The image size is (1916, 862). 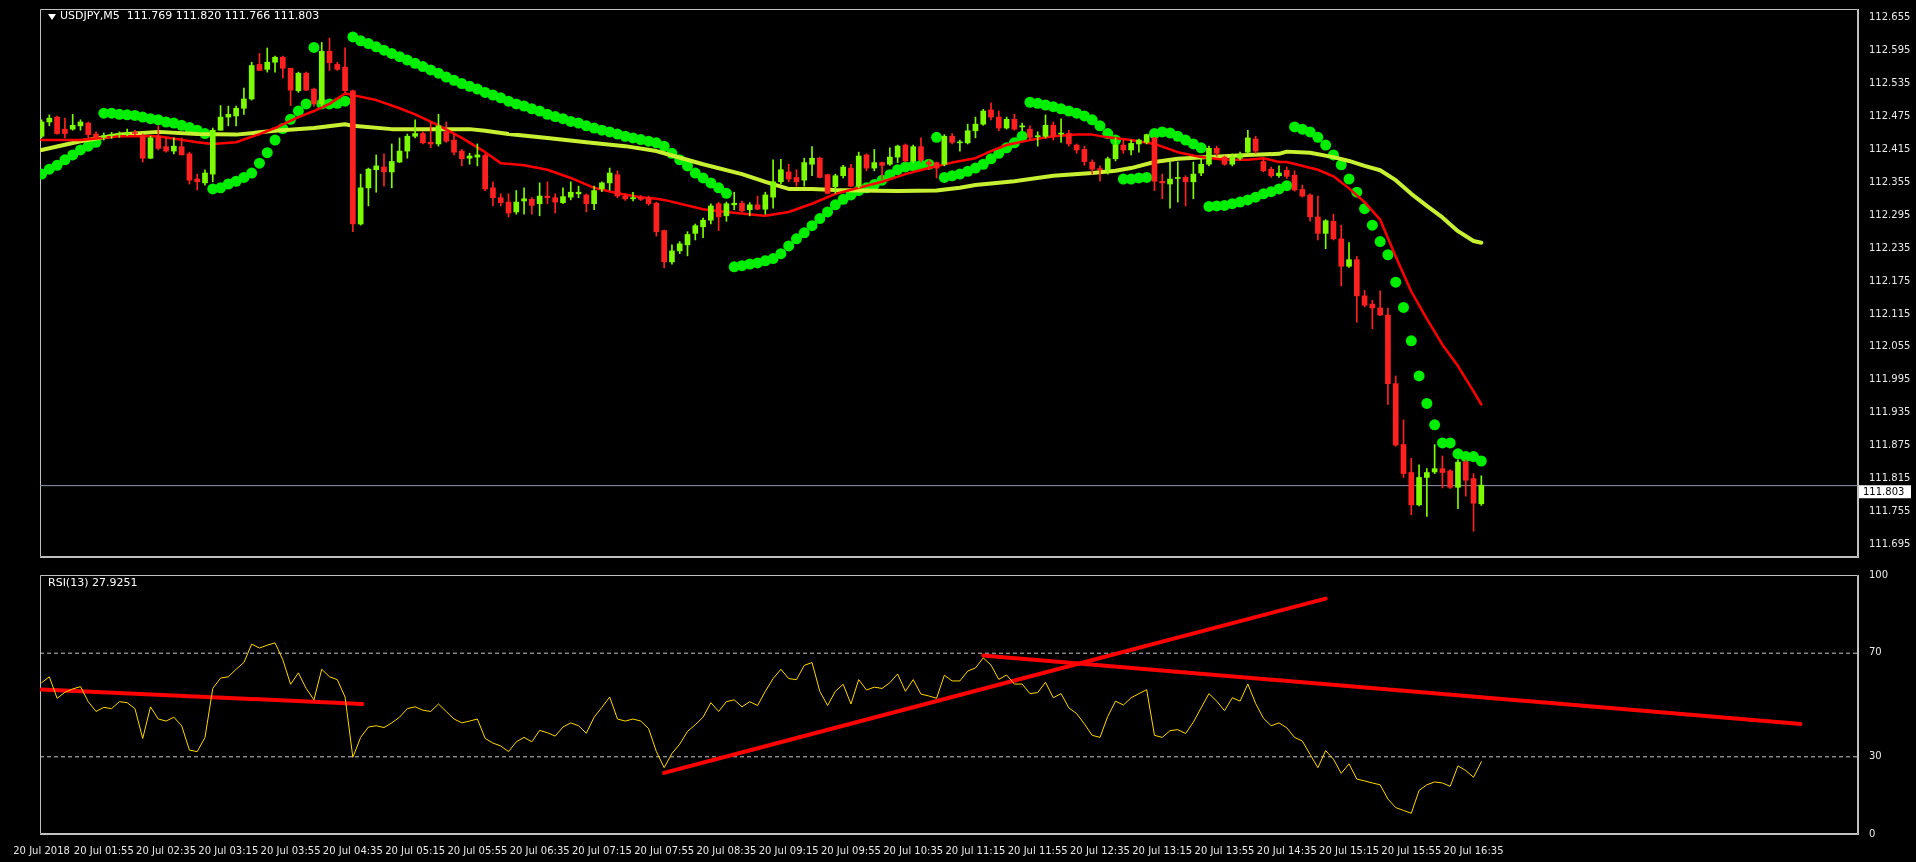 What do you see at coordinates (1890, 247) in the screenshot?
I see `y-tick-label: 112.235` at bounding box center [1890, 247].